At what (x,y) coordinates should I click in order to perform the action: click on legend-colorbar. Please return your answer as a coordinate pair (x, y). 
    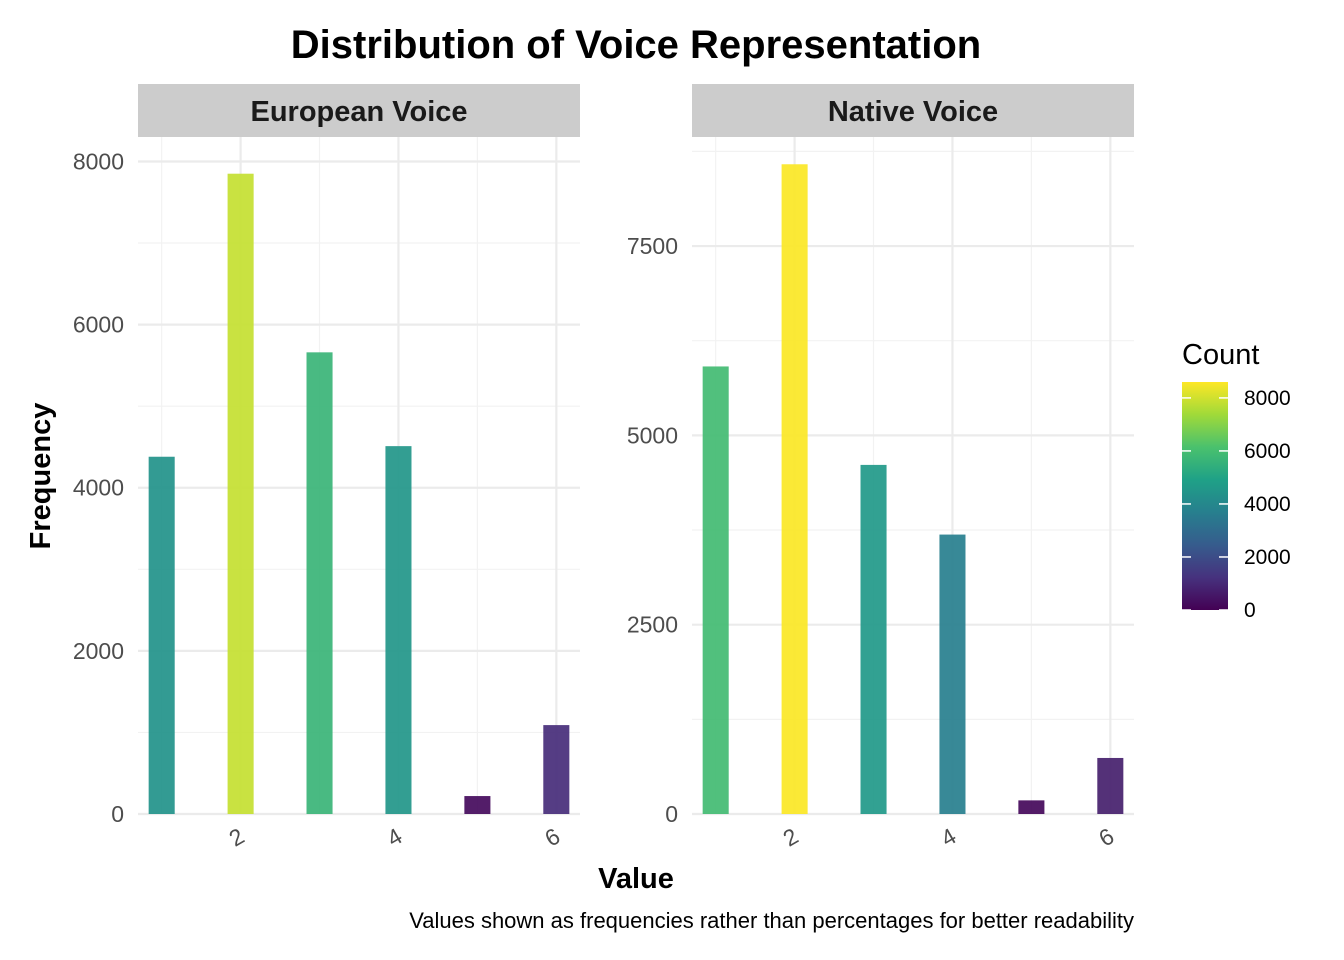
    Looking at the image, I should click on (1205, 496).